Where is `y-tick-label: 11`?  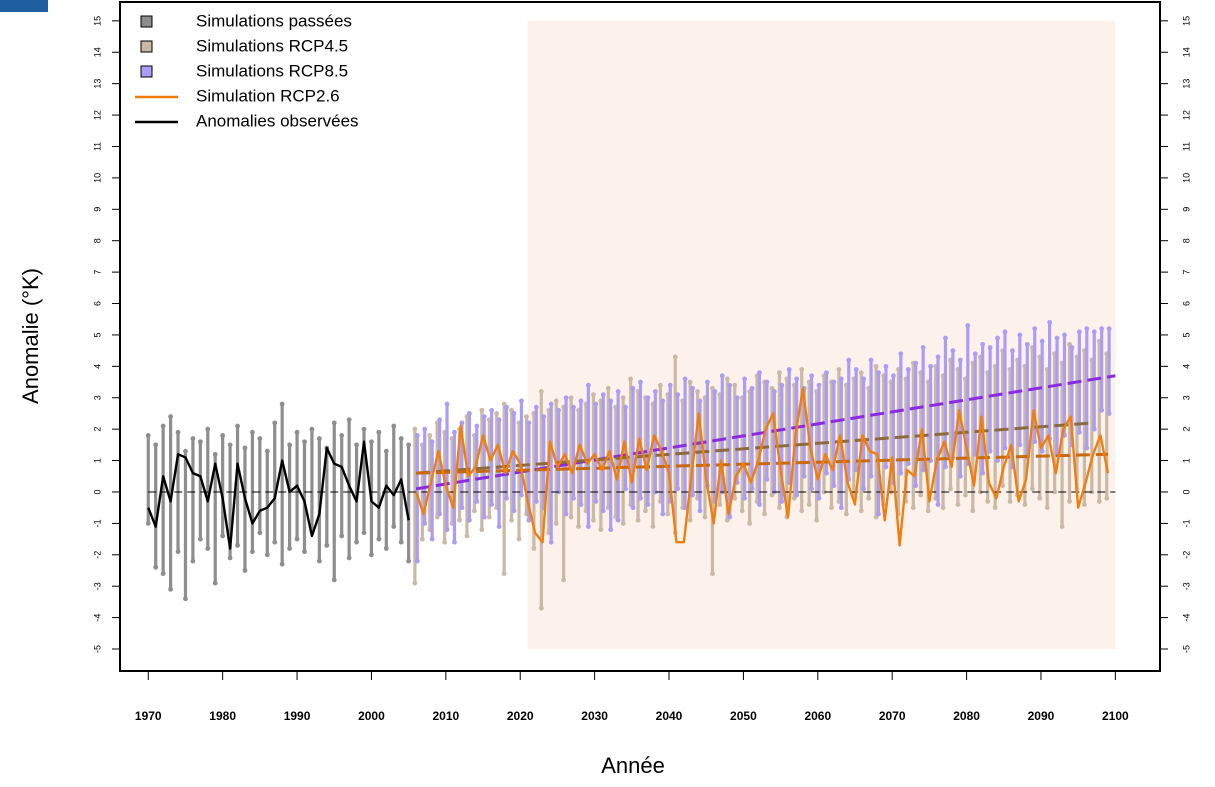
y-tick-label: 11 is located at coordinates (97, 146).